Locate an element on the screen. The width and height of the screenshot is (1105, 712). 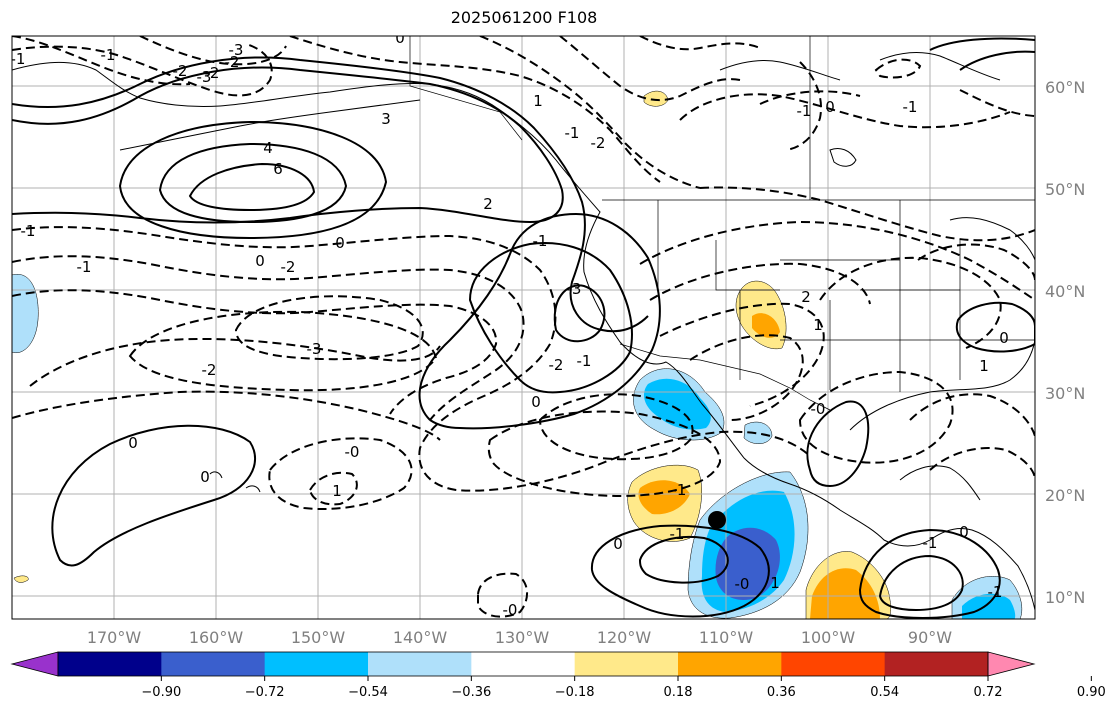
colorbar-tick-label: 0.90 is located at coordinates (1091, 692).